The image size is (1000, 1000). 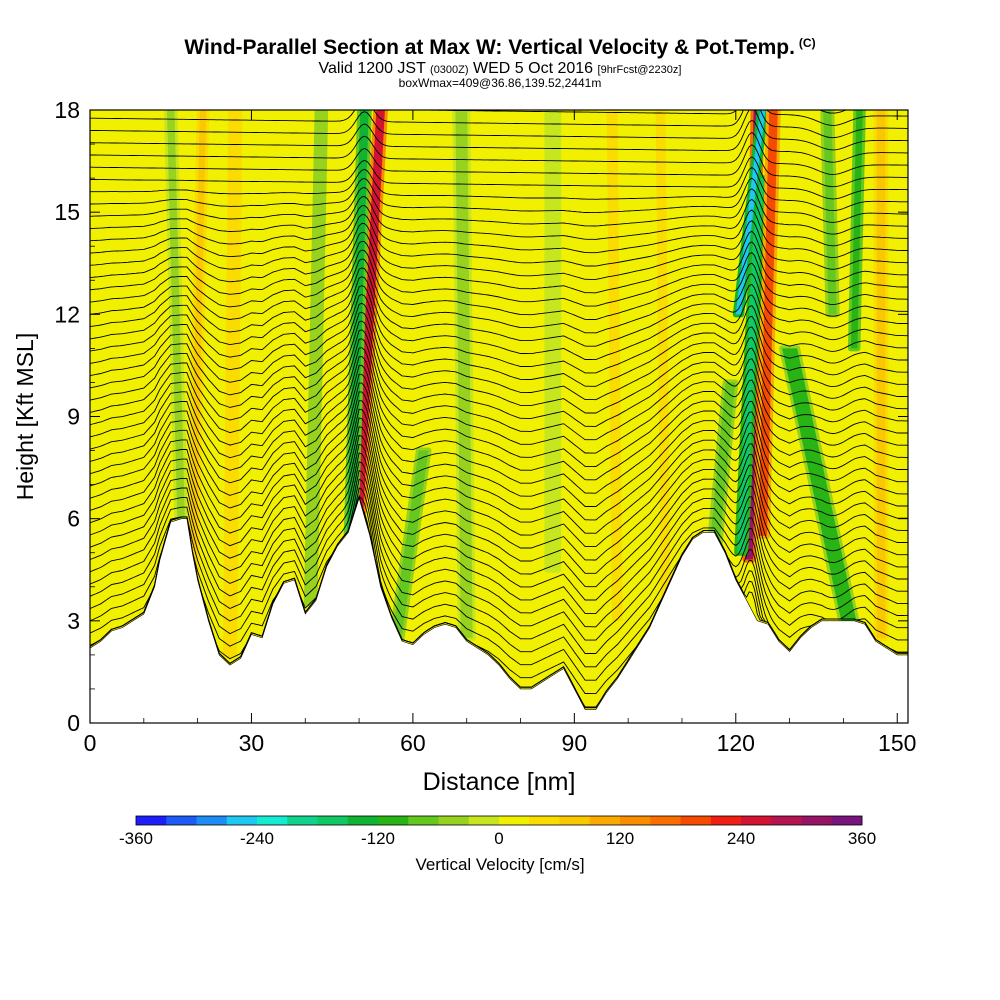 I want to click on x-tick-label: 90, so click(x=575, y=743).